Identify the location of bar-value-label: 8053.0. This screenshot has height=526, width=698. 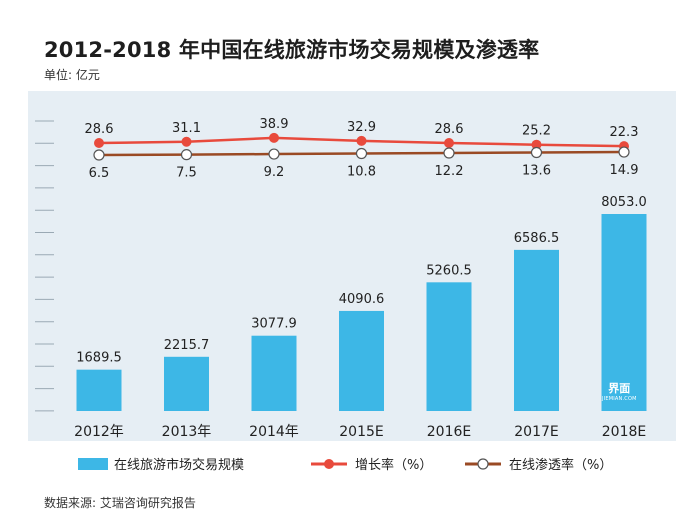
(624, 202).